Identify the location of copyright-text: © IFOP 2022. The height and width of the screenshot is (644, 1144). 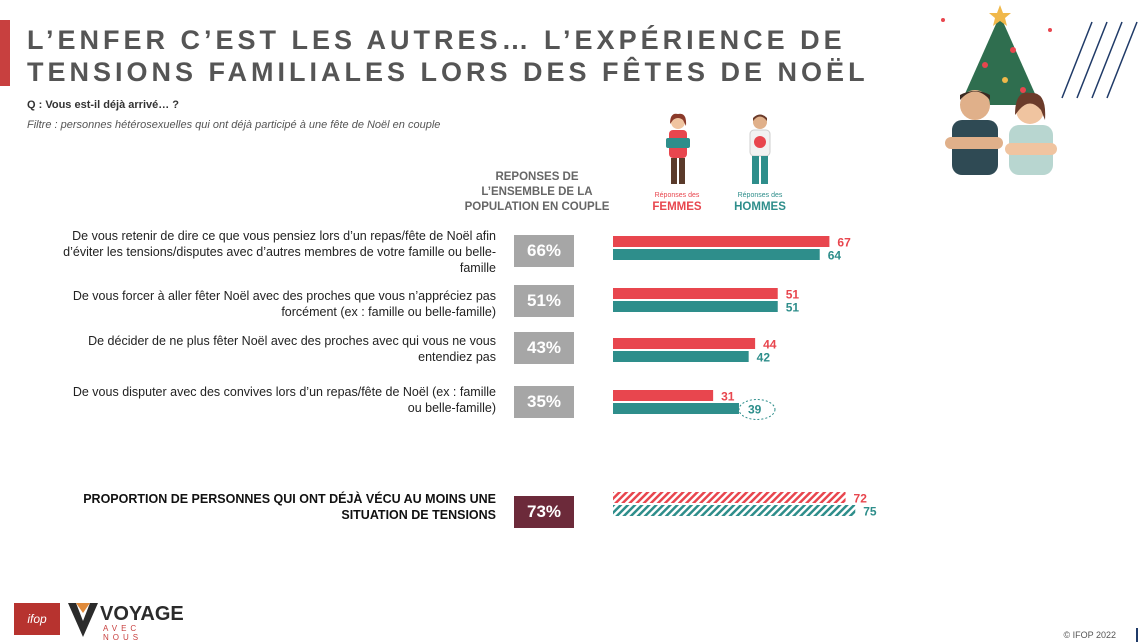
(1090, 635).